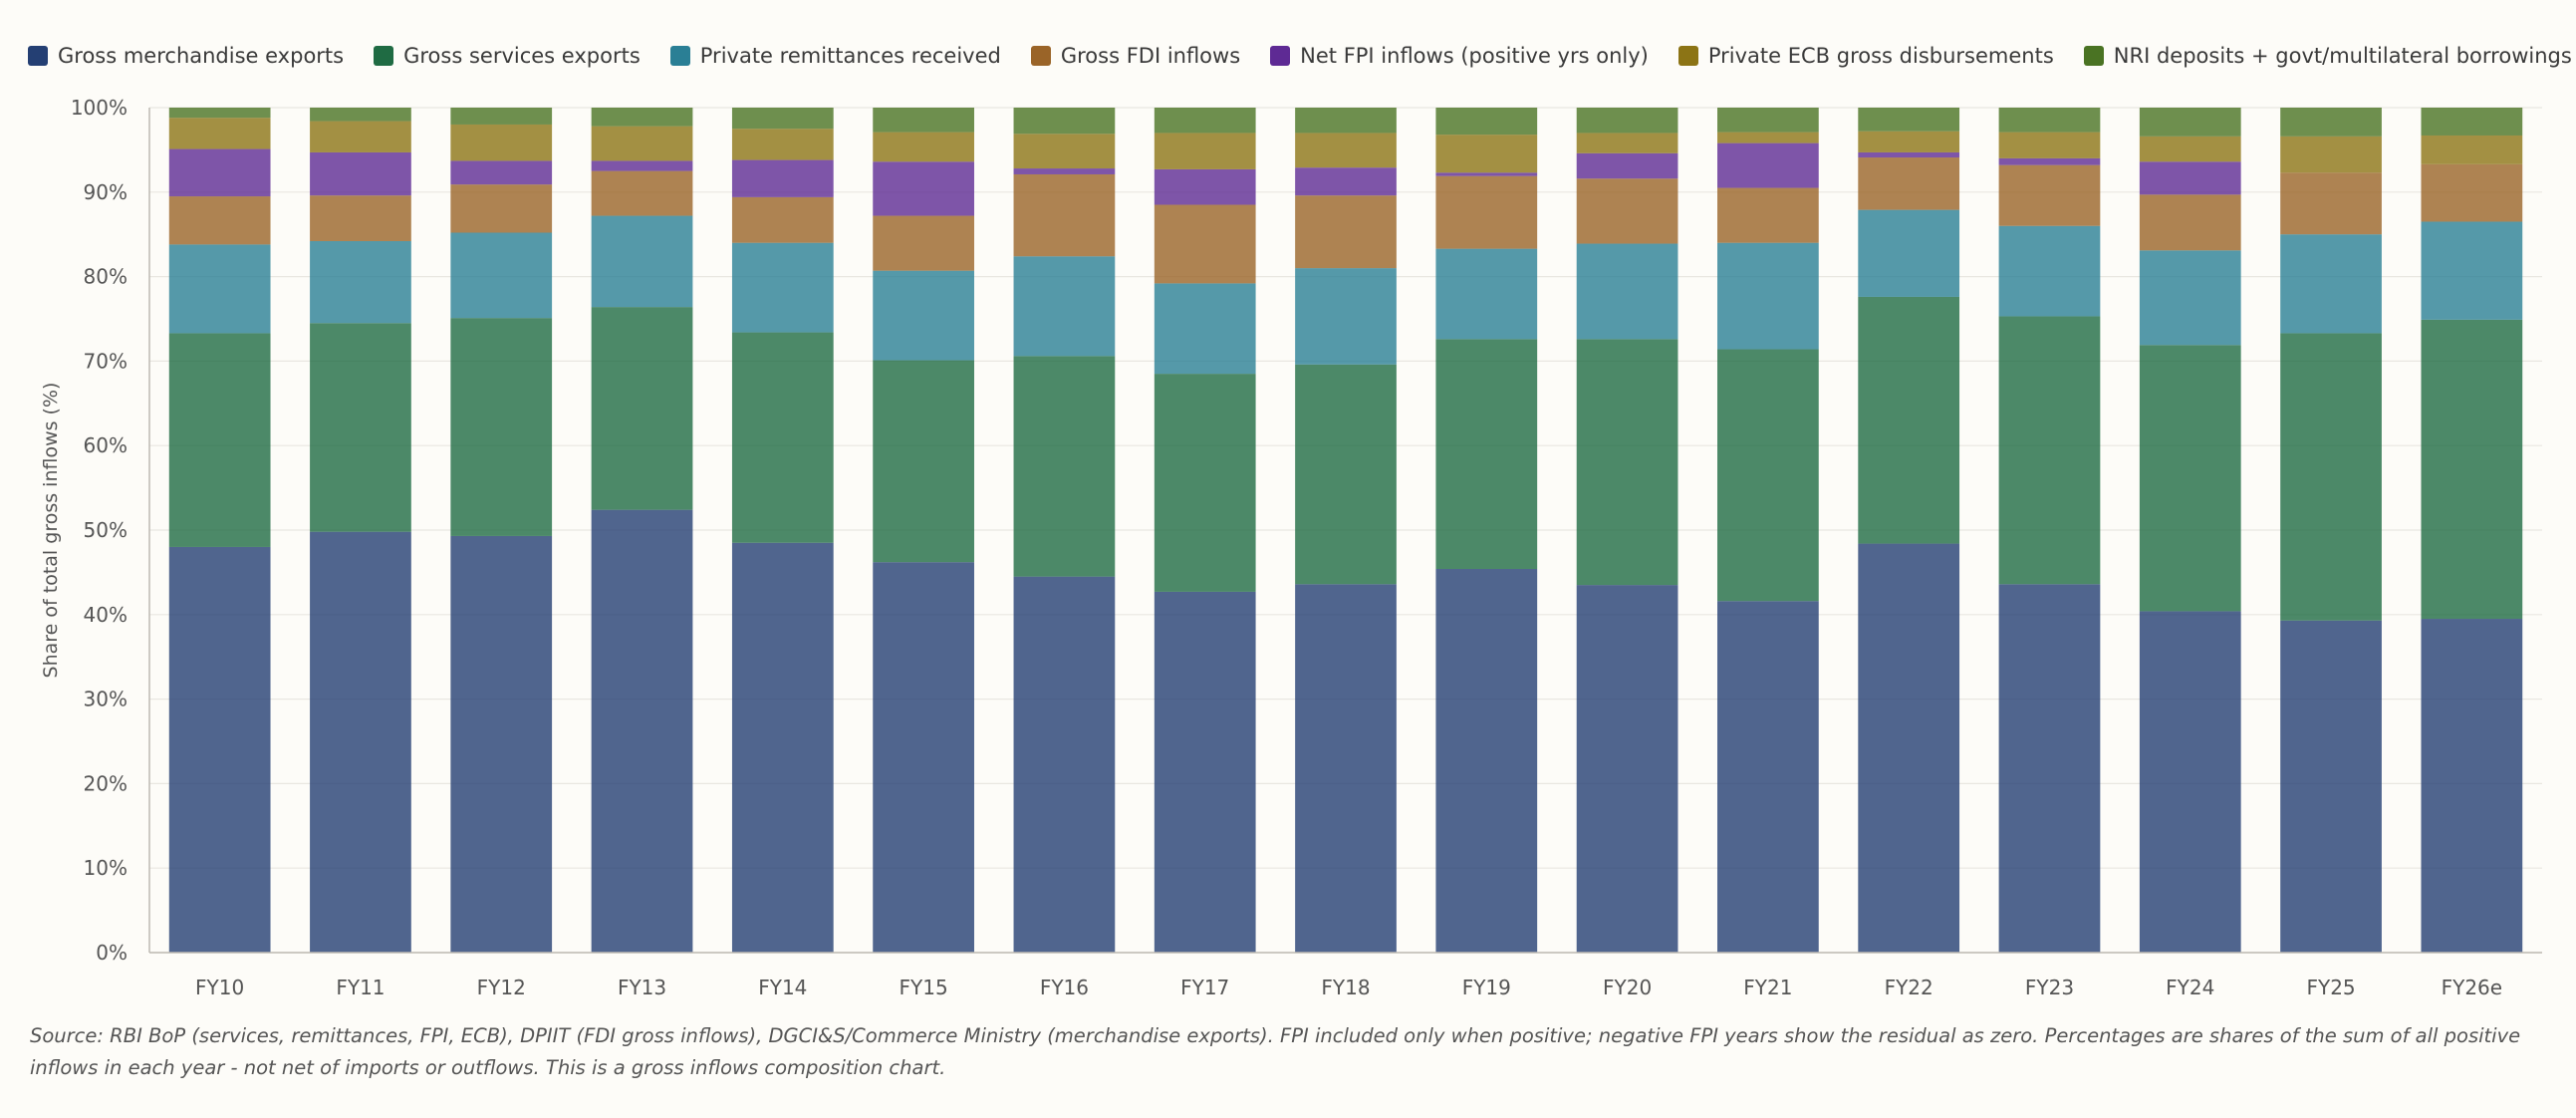  Describe the element at coordinates (186, 56) in the screenshot. I see `legend-item: Gross merchandise exports` at that location.